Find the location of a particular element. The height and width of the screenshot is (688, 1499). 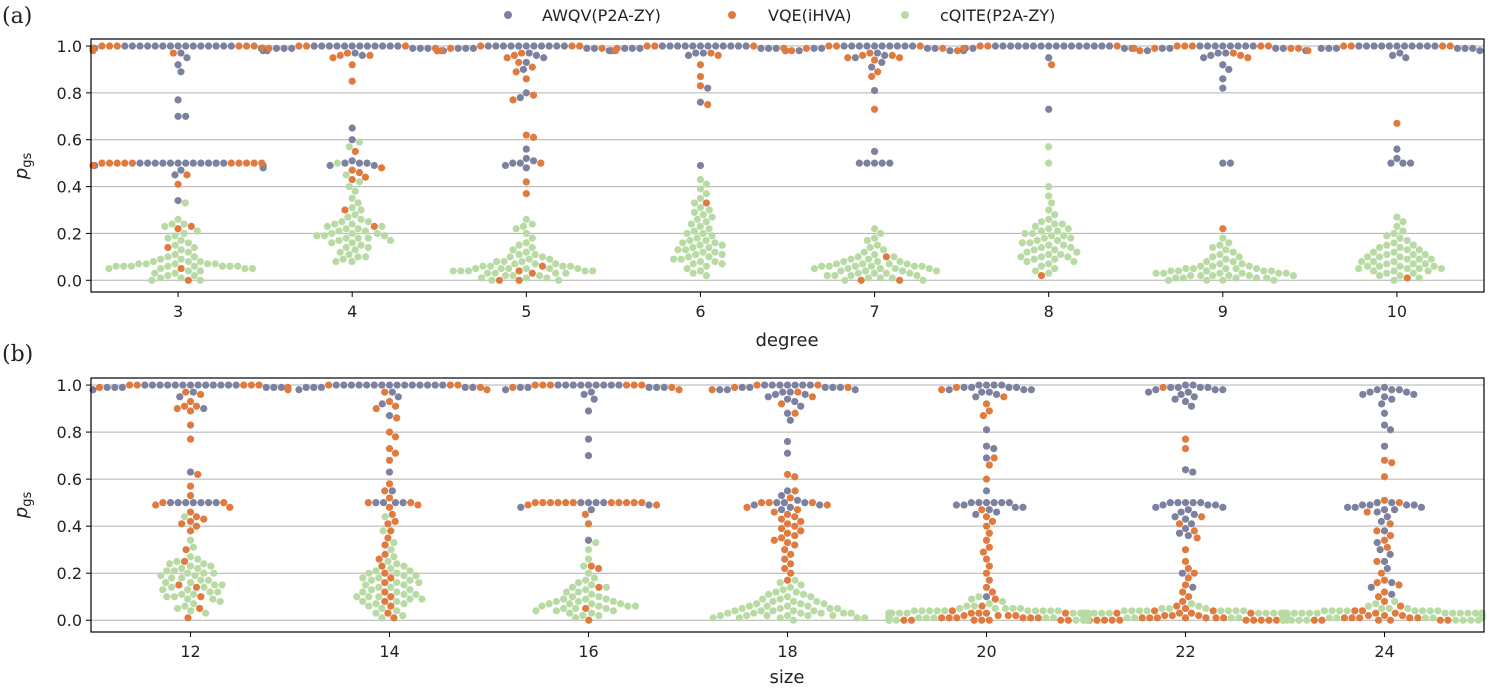

panel-label-a: (a) is located at coordinates (17, 16).